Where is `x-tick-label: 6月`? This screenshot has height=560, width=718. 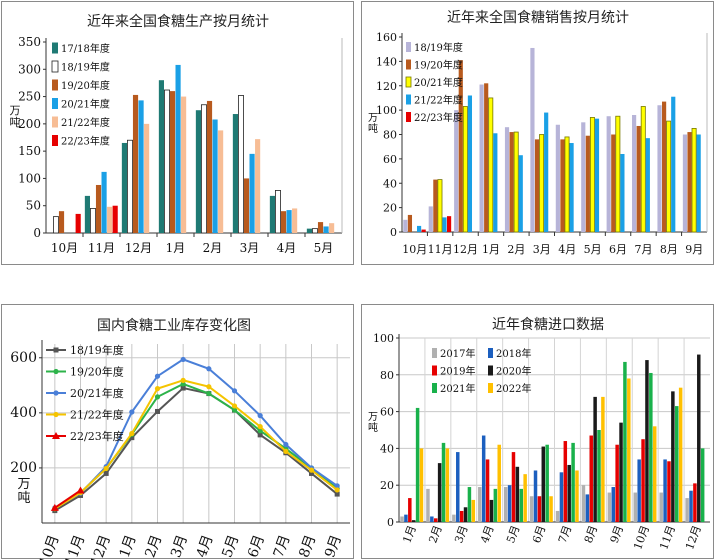 x-tick-label: 6月 is located at coordinates (539, 534).